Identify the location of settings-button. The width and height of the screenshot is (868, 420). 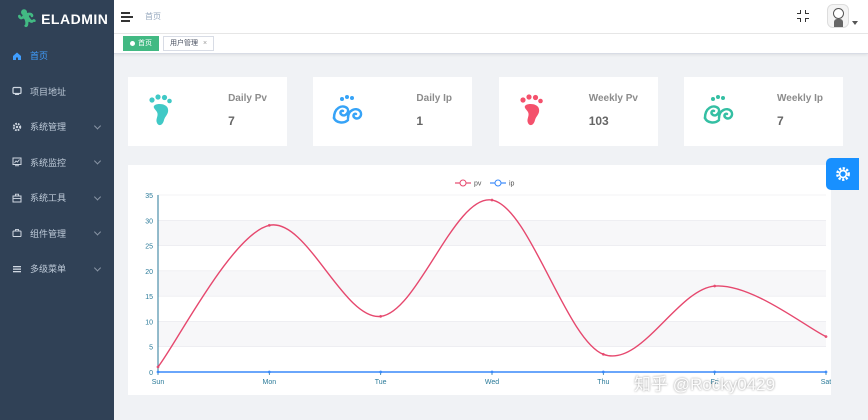
(842, 174).